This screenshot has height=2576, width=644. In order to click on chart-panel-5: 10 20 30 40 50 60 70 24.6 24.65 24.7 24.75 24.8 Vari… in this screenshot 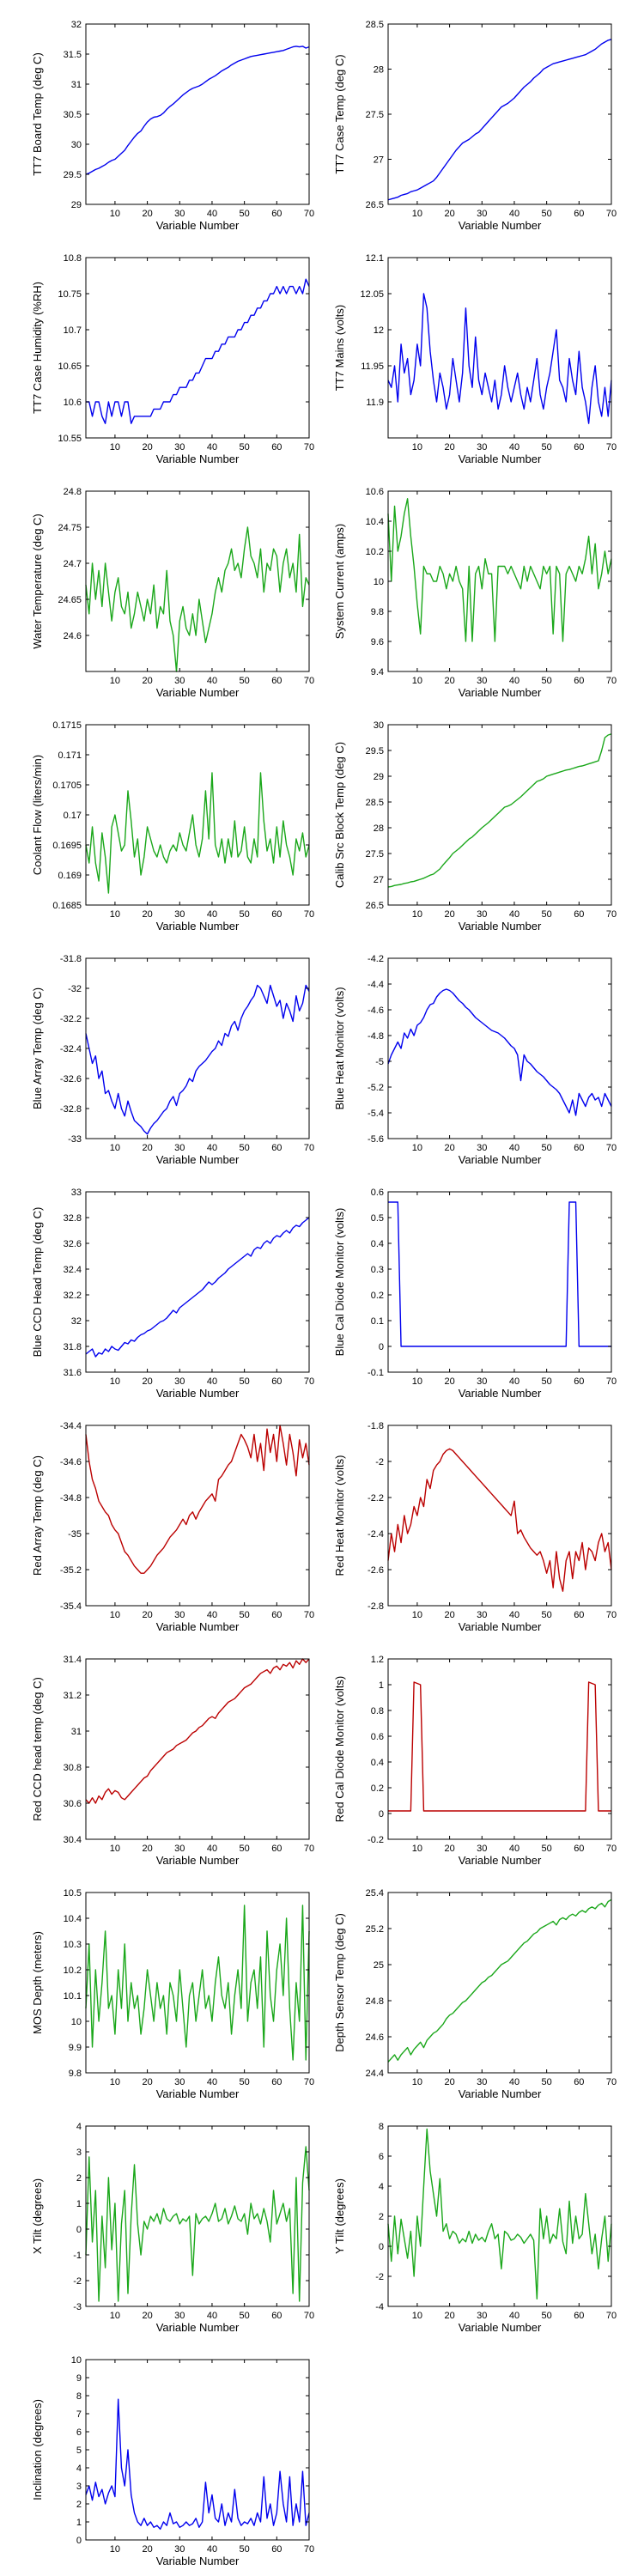, I will do `click(172, 593)`.